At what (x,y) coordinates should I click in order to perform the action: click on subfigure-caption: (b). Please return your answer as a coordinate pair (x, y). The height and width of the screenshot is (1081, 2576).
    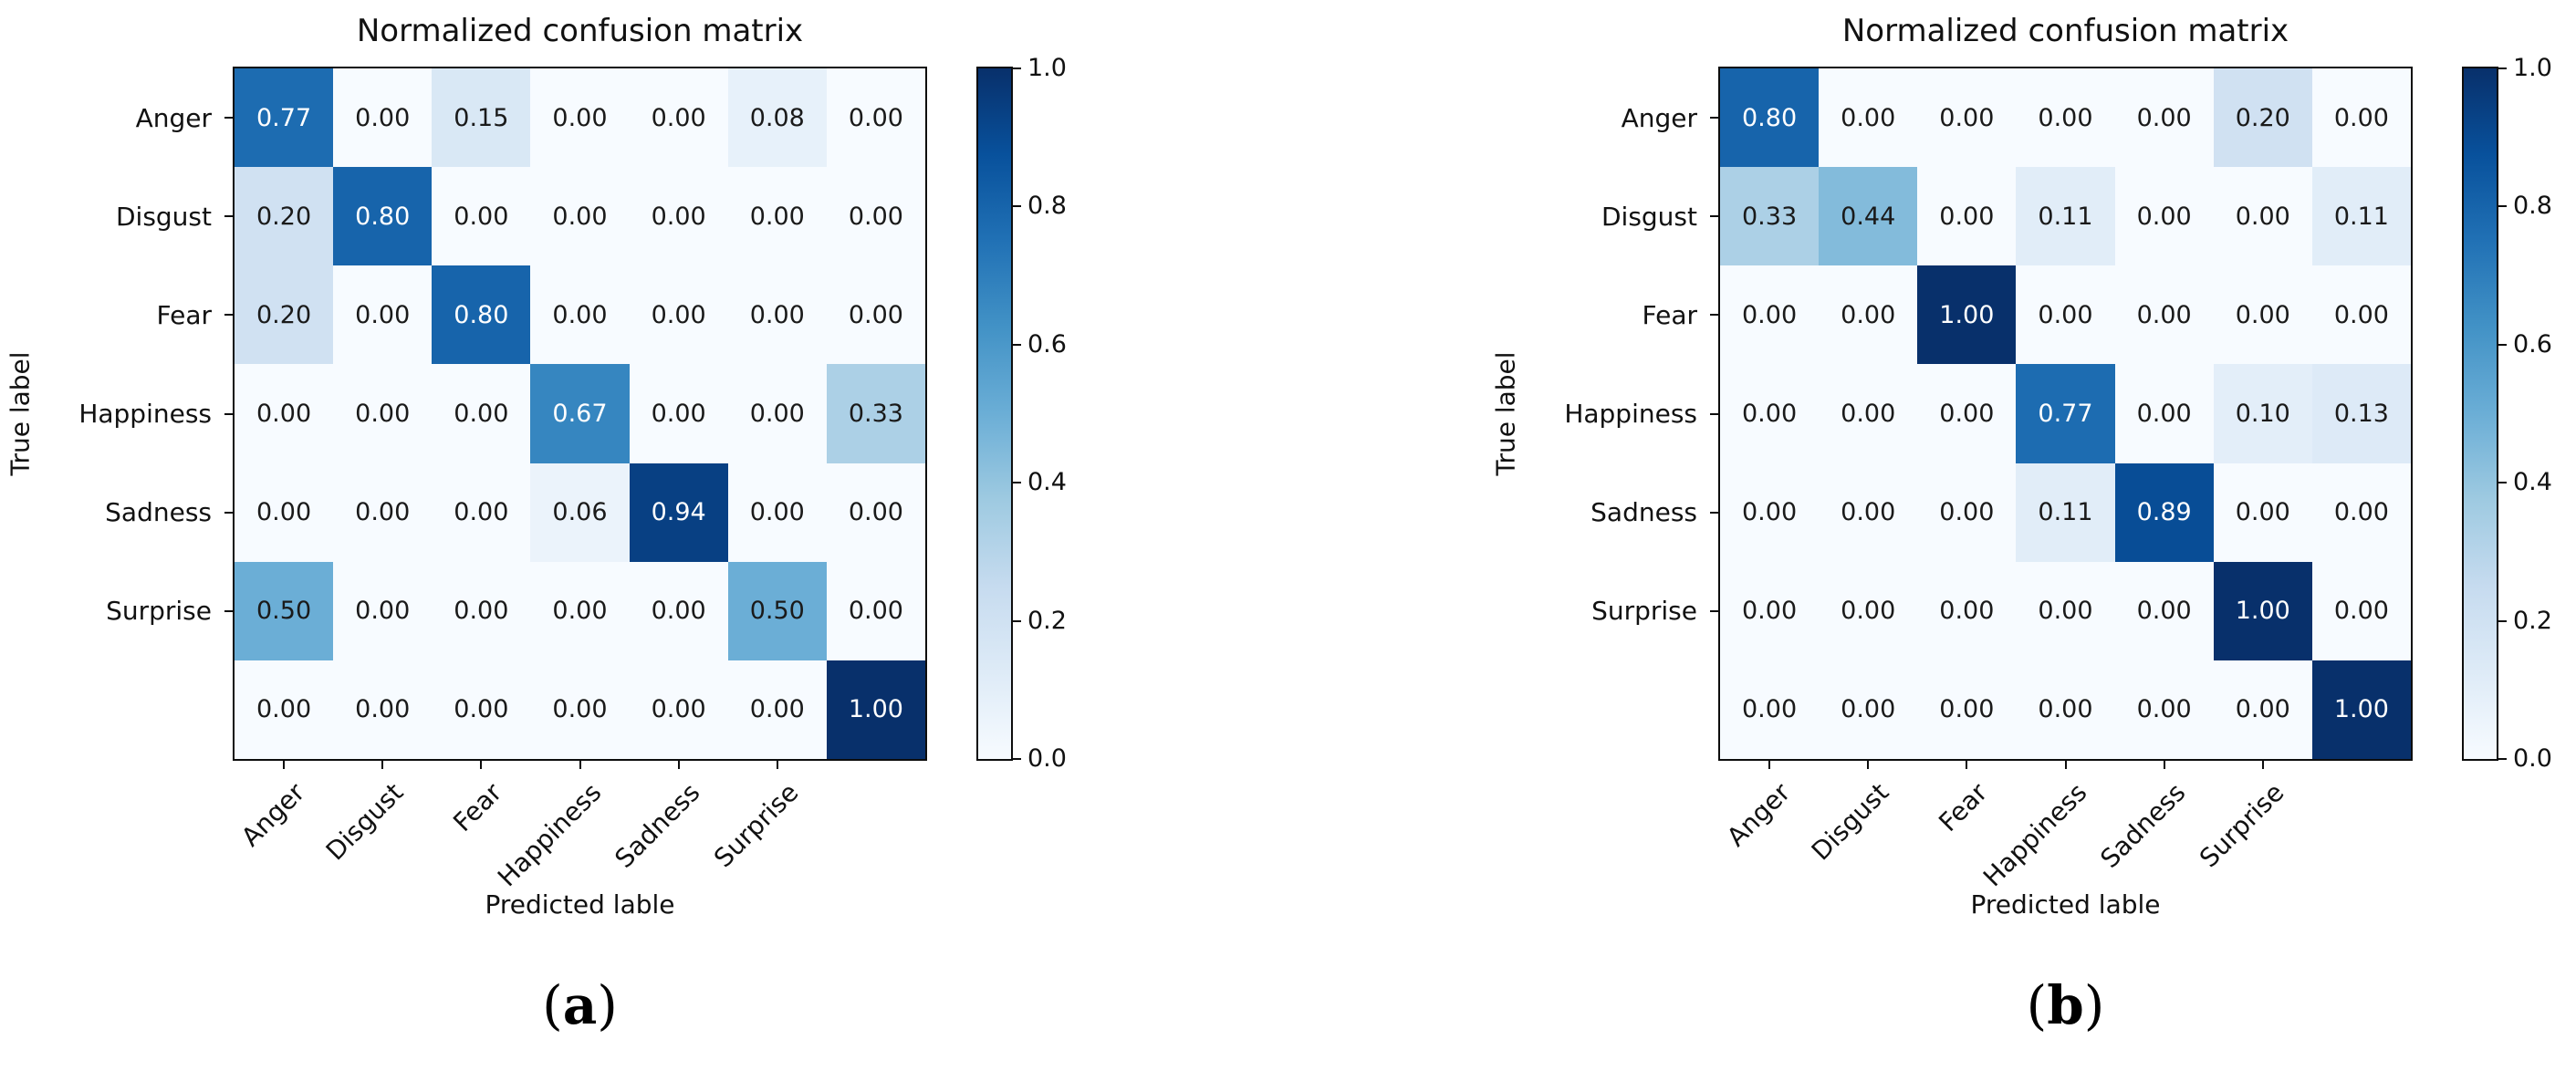
    Looking at the image, I should click on (2065, 1005).